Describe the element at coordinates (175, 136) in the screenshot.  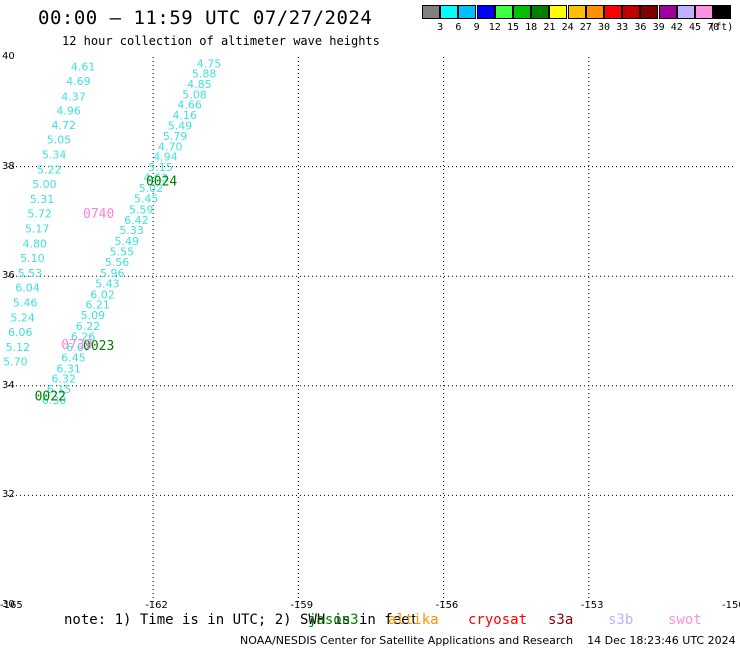
I see `wave-height-value: 5.79` at that location.